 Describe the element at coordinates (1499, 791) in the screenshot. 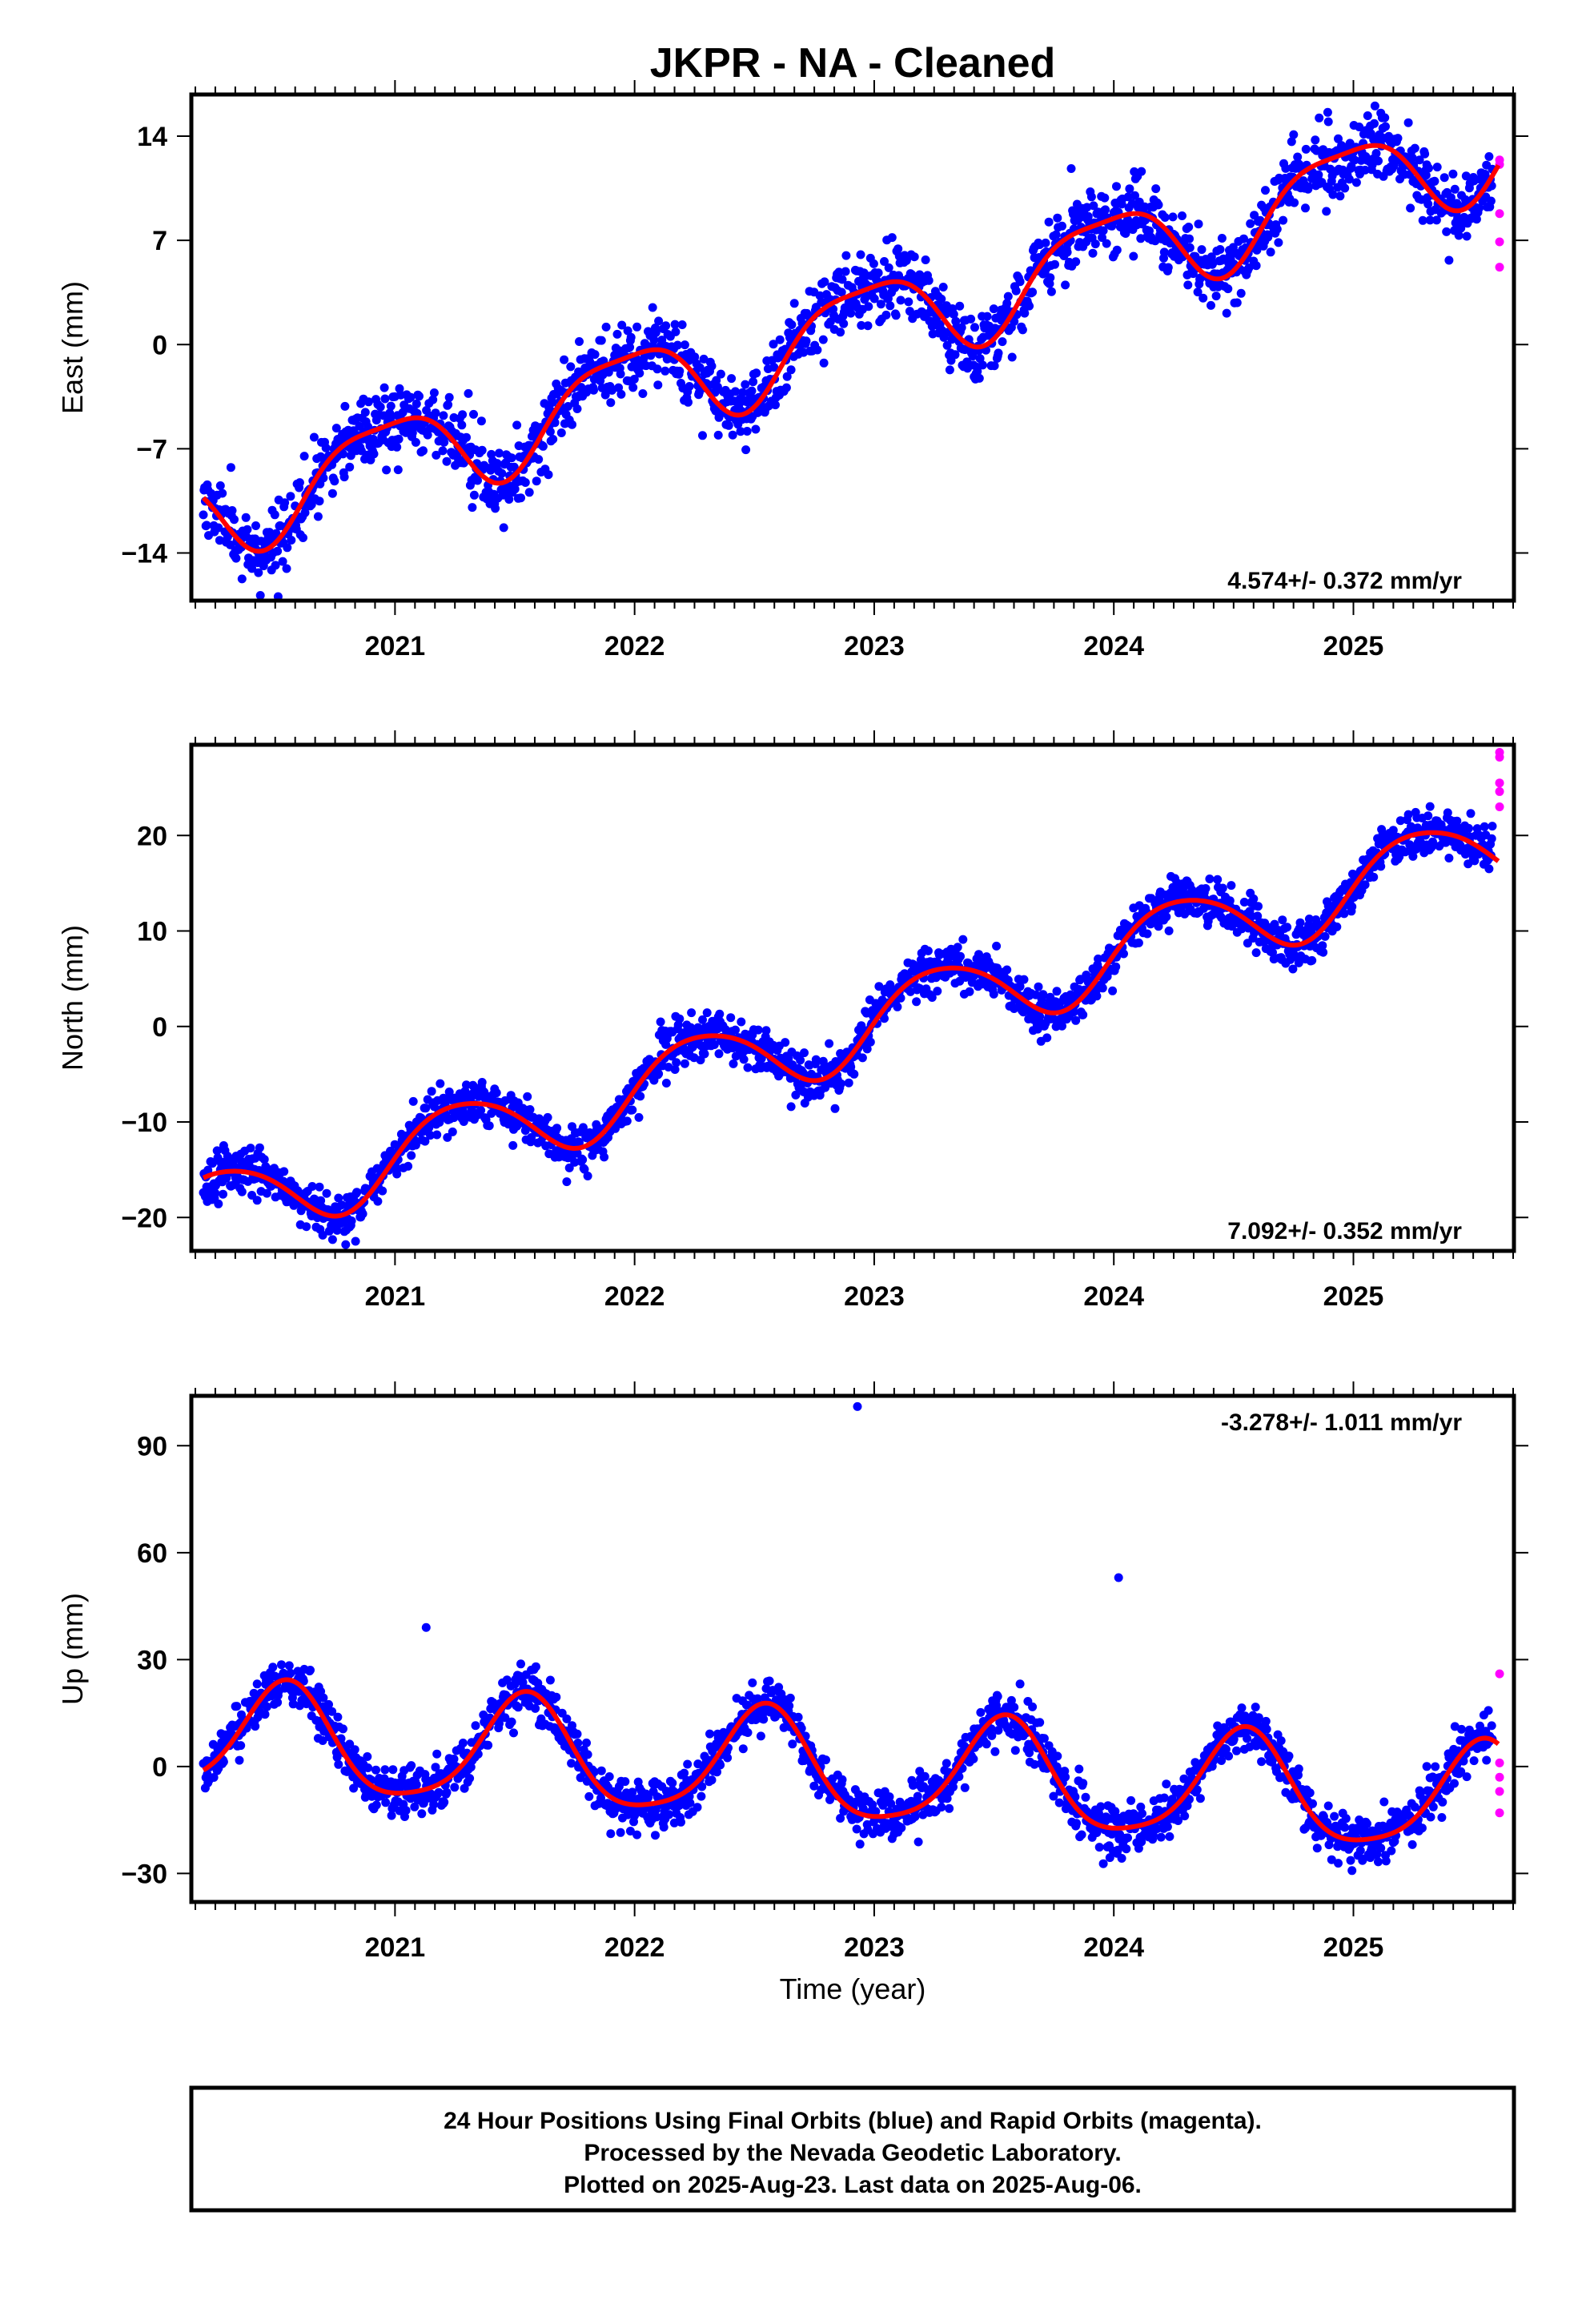

I see `rapid-orbit-point` at that location.